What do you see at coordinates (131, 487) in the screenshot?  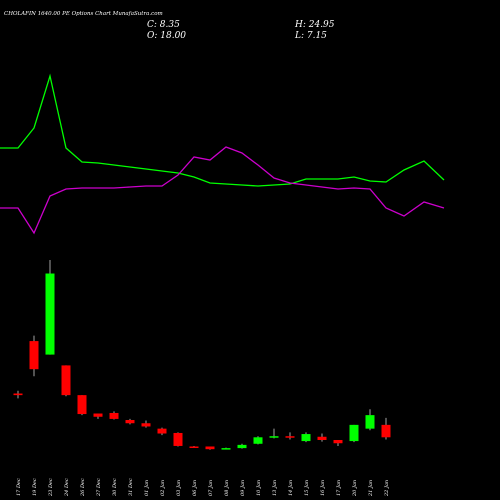 I see `x-tick-label: 31 Dec` at bounding box center [131, 487].